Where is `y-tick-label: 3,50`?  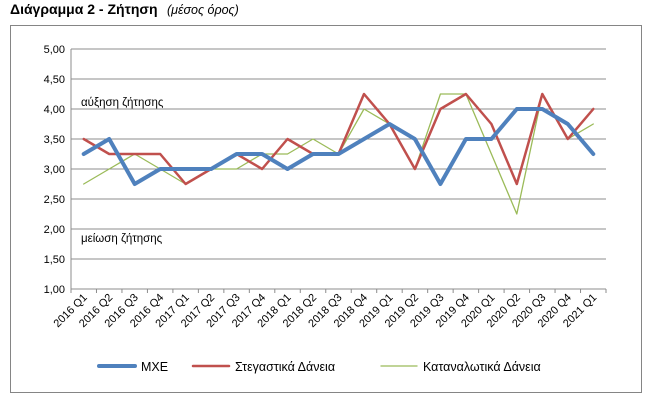 y-tick-label: 3,50 is located at coordinates (54, 140).